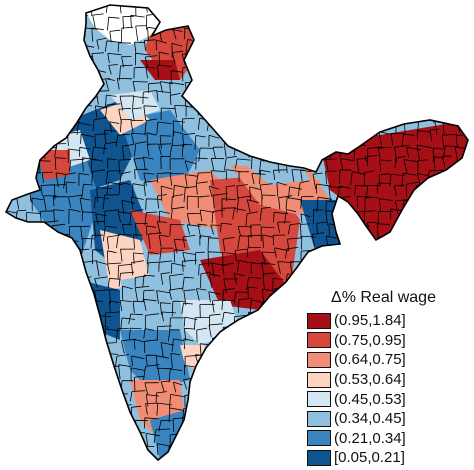  Describe the element at coordinates (370, 438) in the screenshot. I see `legend-label: (0.21,0.34]` at that location.